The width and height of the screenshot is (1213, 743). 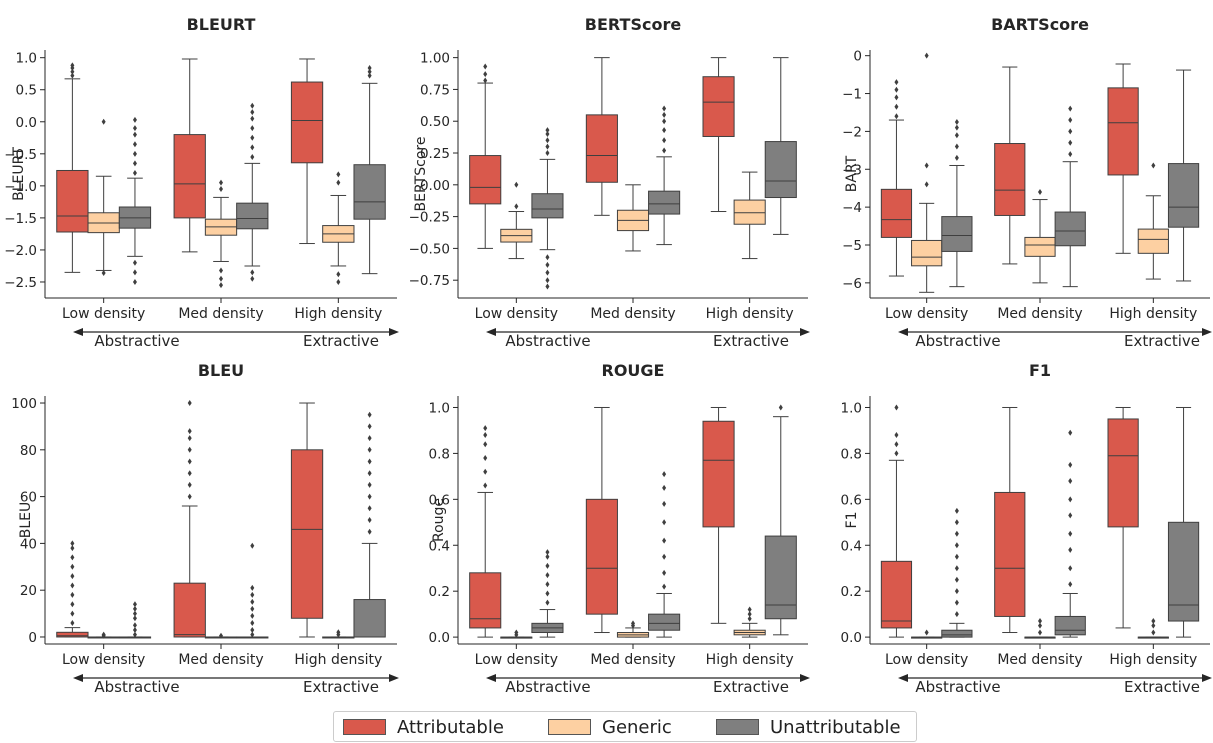 I want to click on y-tick-label: −2.5, so click(x=20, y=283).